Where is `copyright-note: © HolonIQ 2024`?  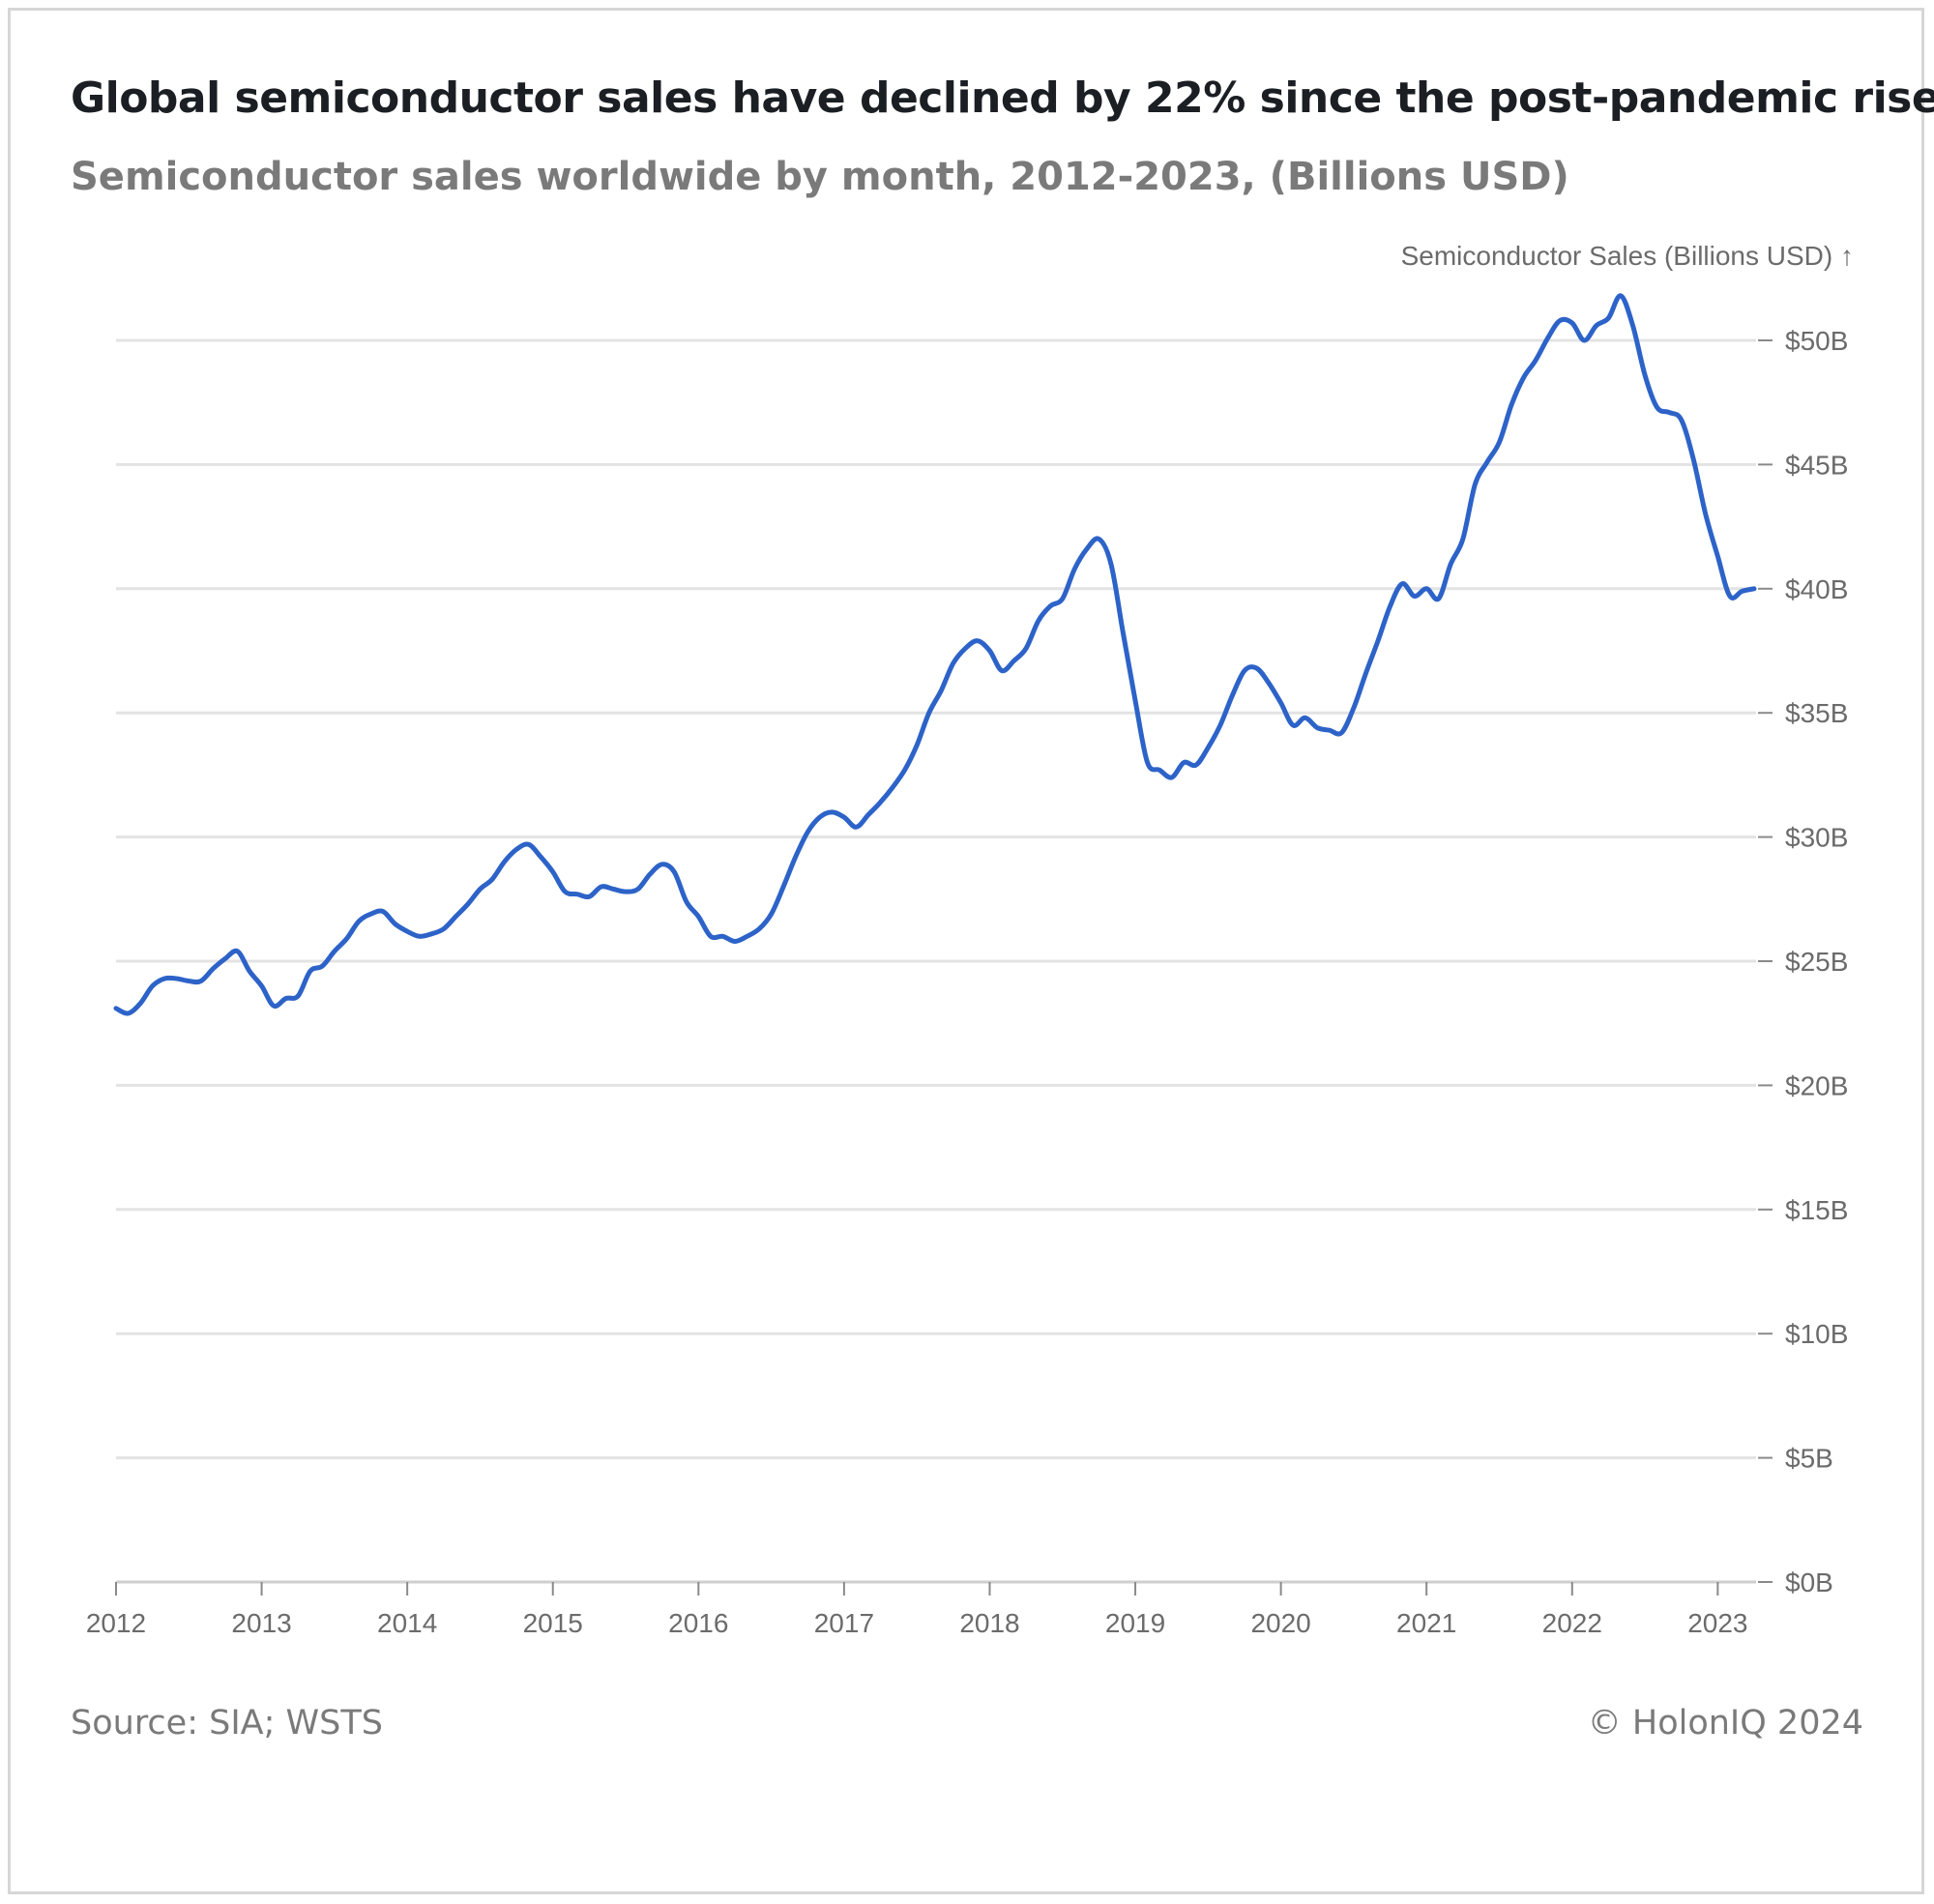
copyright-note: © HolonIQ 2024 is located at coordinates (1725, 1724).